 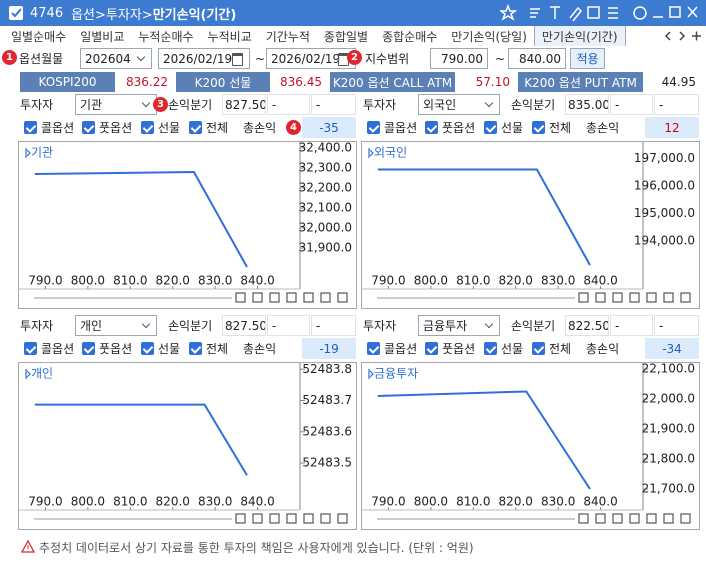 What do you see at coordinates (473, 281) in the screenshot?
I see `x-tick-label: 810.0` at bounding box center [473, 281].